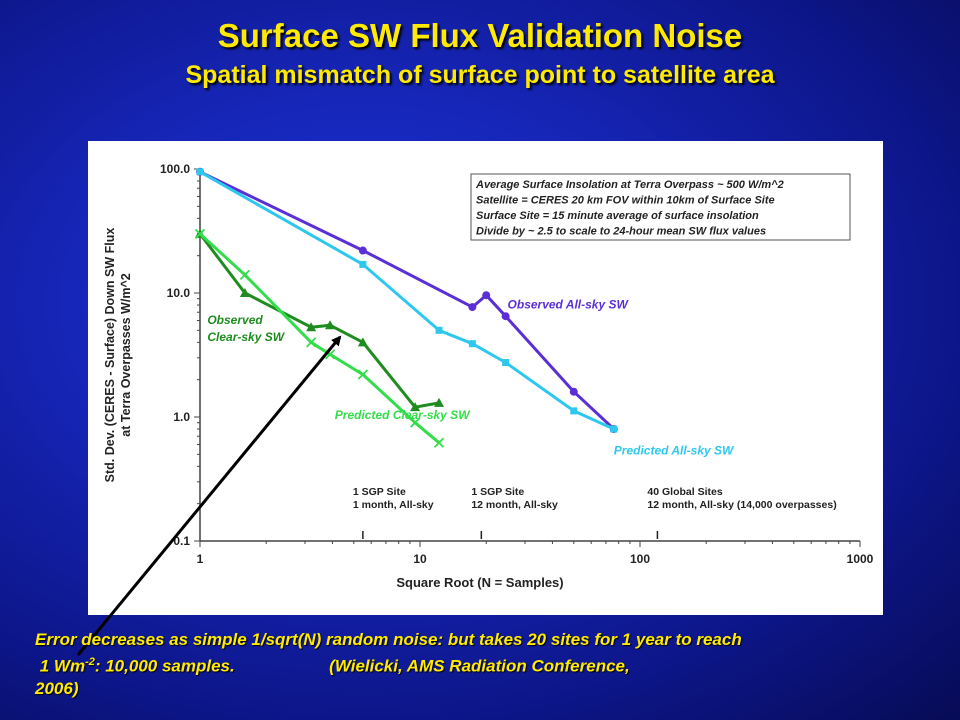  Describe the element at coordinates (57, 688) in the screenshot. I see `caption-line-3: 2006)` at that location.